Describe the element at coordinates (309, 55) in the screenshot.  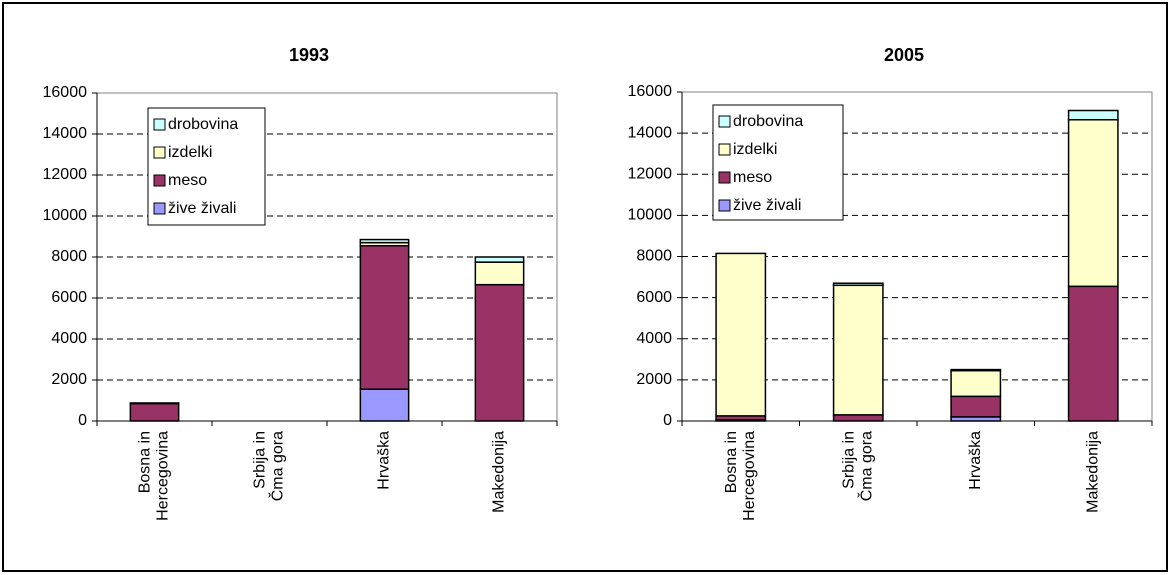
I see `chart-title: 1993` at that location.